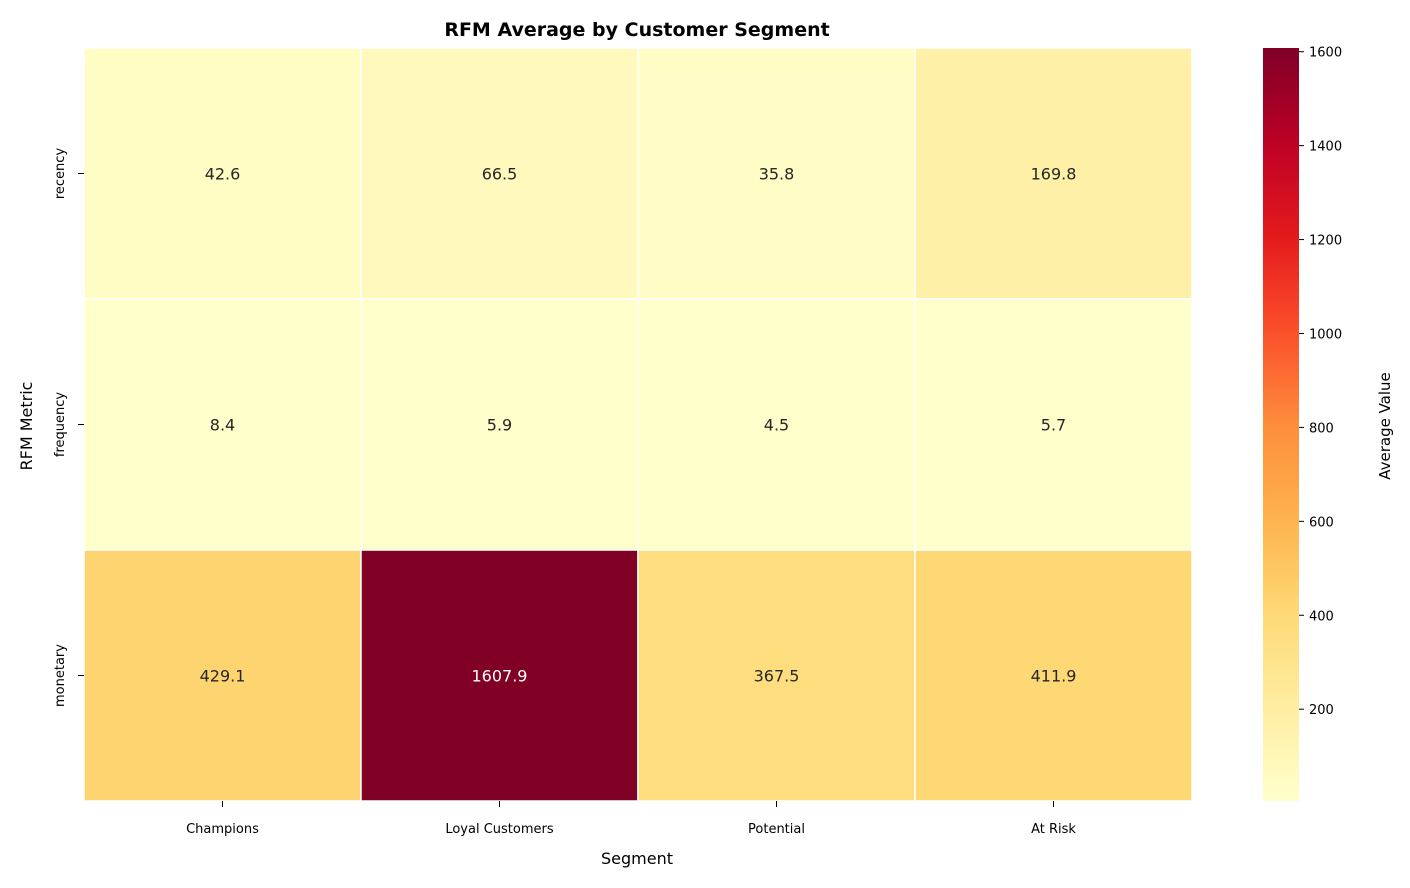  What do you see at coordinates (60, 425) in the screenshot?
I see `y-tick-label: frequency` at bounding box center [60, 425].